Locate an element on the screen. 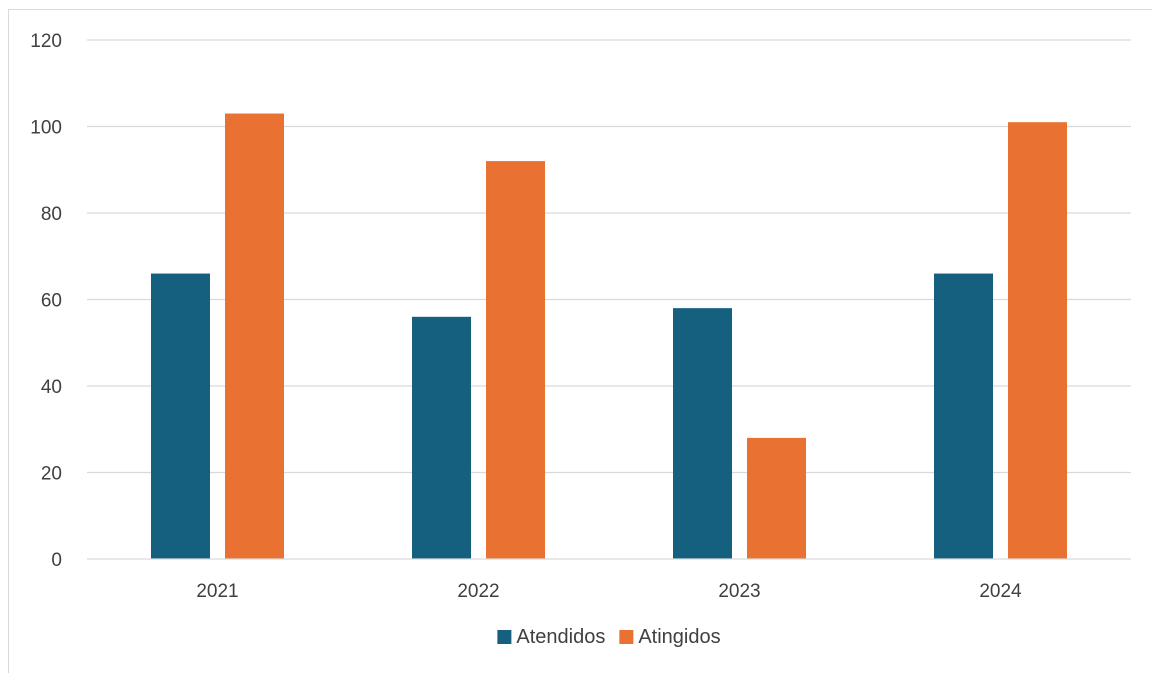 This screenshot has height=673, width=1155. y-tick-label-40: 40 is located at coordinates (51, 387).